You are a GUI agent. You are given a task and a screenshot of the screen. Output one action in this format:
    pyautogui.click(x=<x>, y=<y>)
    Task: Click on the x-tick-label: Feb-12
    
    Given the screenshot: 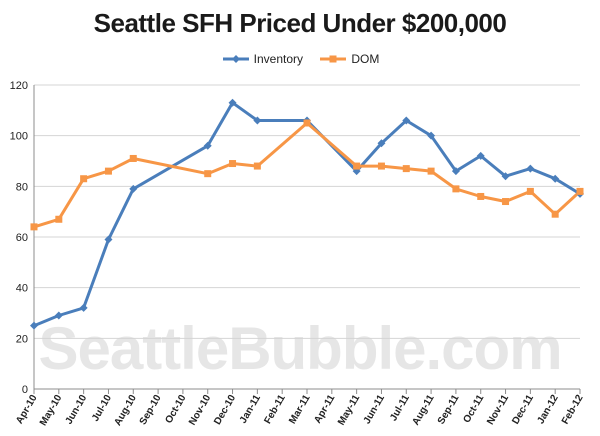 What is the action you would take?
    pyautogui.click(x=573, y=410)
    